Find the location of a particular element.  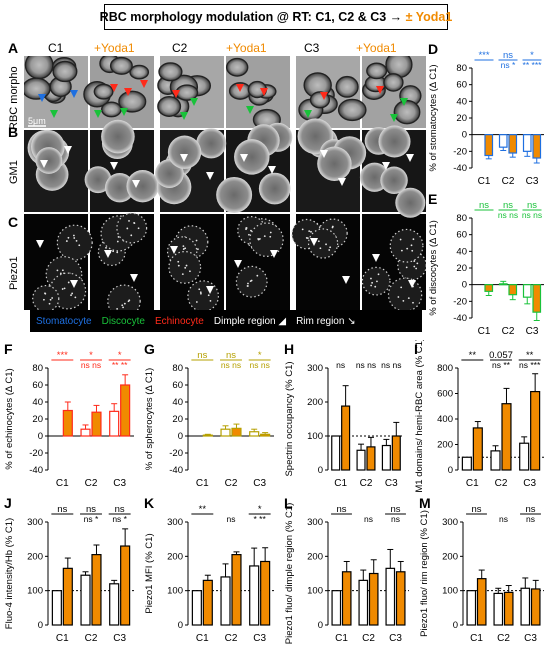

significance-label: *** is located at coordinates (62, 355).